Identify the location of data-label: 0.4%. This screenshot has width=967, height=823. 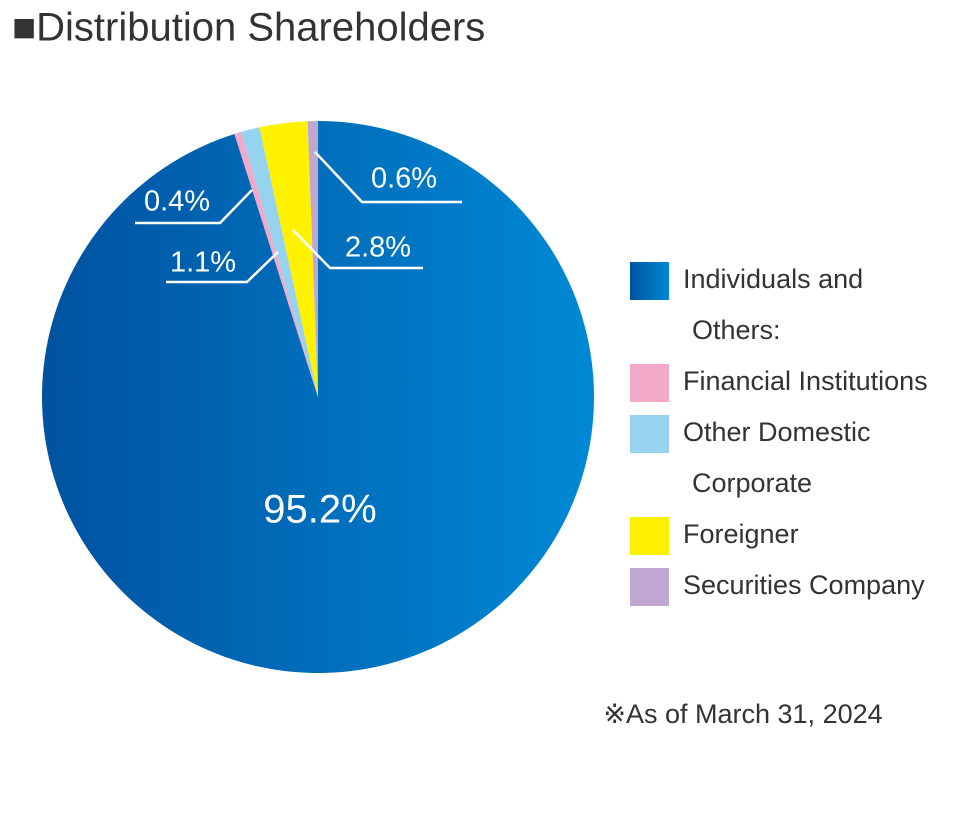
(177, 202).